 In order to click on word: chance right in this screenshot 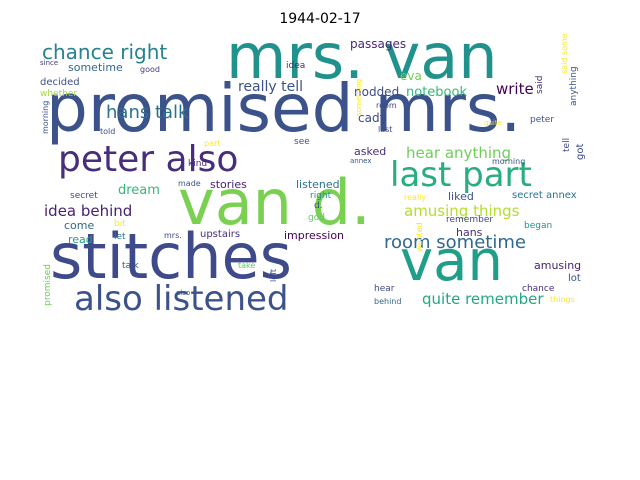, I will do `click(105, 52)`.